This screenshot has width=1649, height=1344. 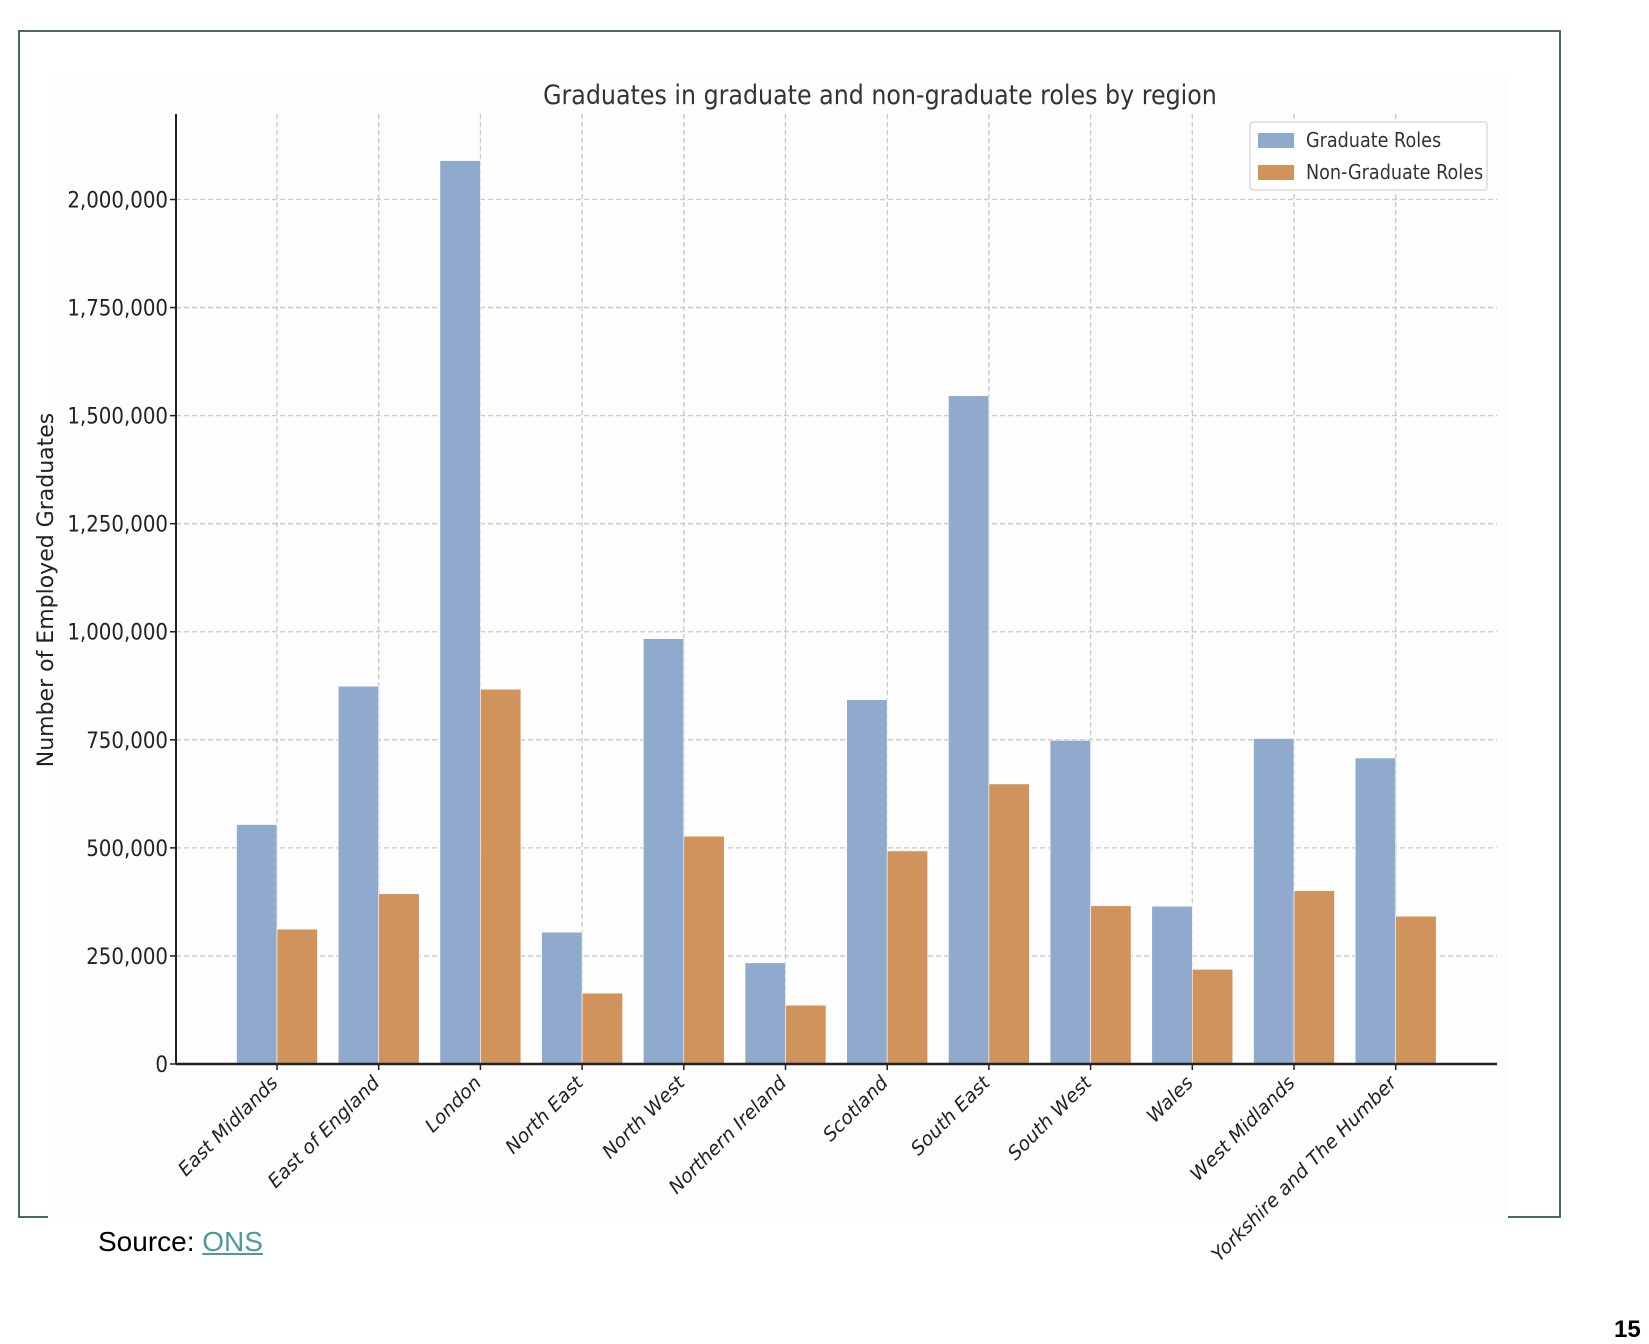 I want to click on y-axis-label: Number of Employed Graduates, so click(x=46, y=590).